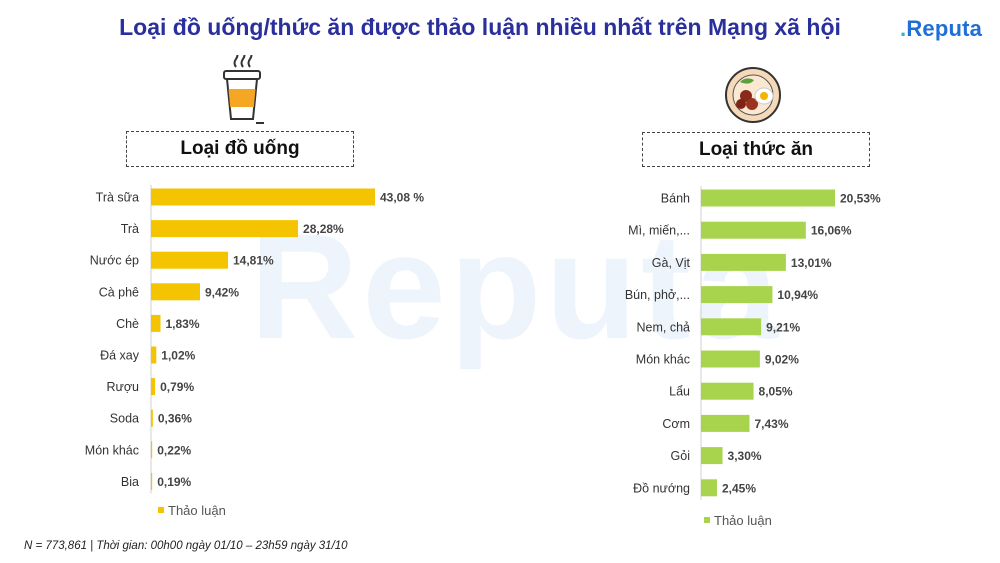  I want to click on drink-data-label: 1,02%, so click(178, 356).